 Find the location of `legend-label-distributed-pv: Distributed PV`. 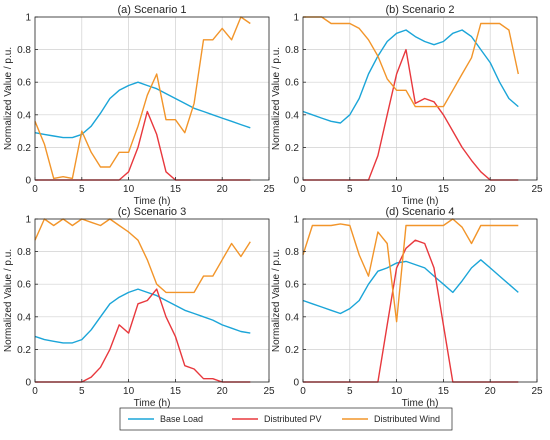

legend-label-distributed-pv: Distributed PV is located at coordinates (293, 419).